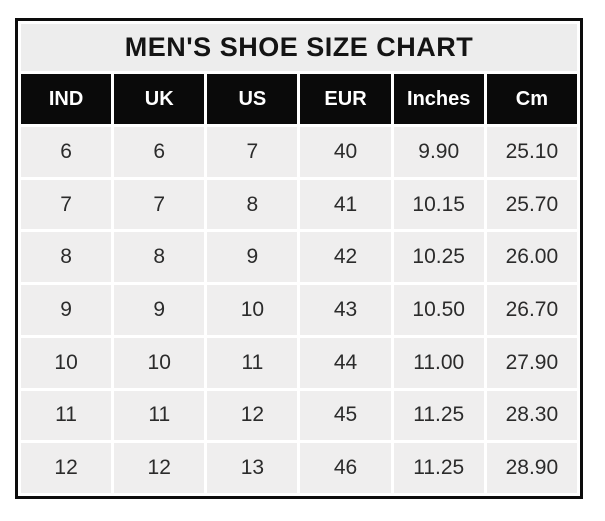 The height and width of the screenshot is (521, 605). I want to click on table-row: 8 8 9 42 10.25 26.00, so click(299, 257).